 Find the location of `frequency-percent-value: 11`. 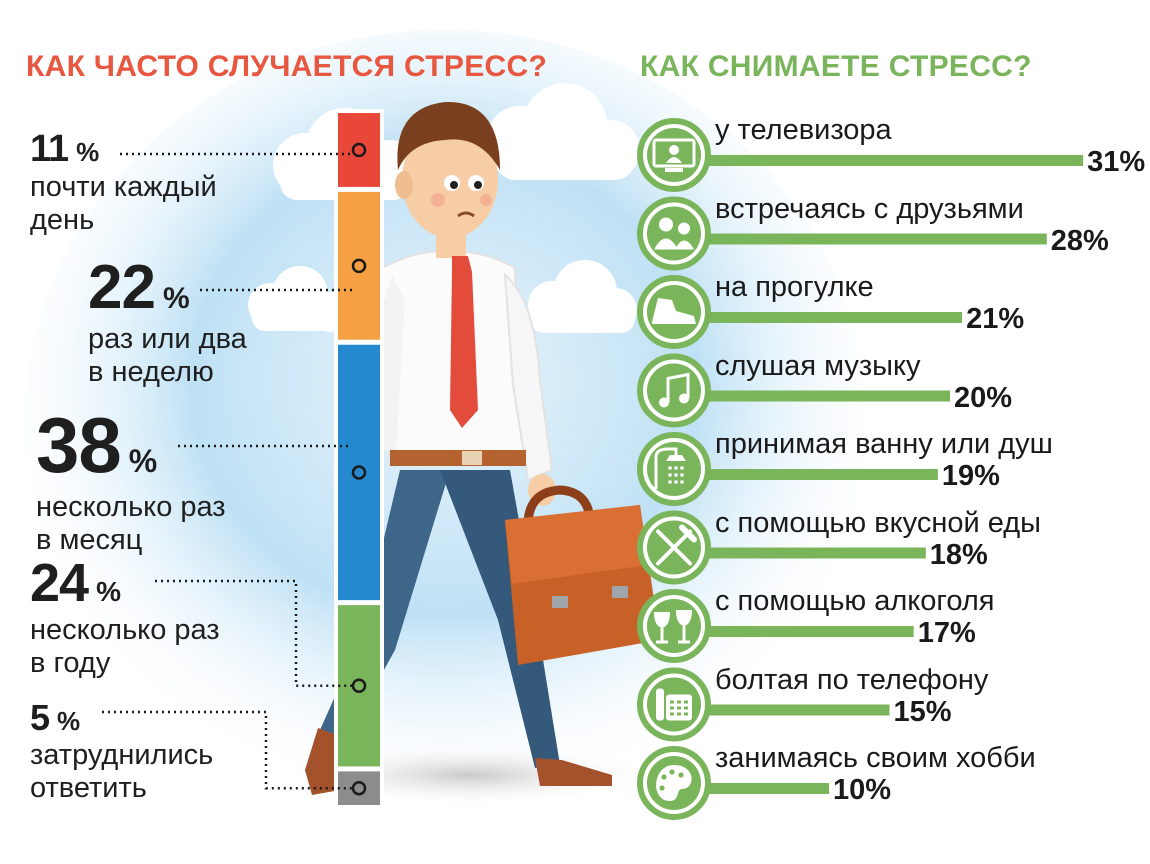

frequency-percent-value: 11 is located at coordinates (49, 149).